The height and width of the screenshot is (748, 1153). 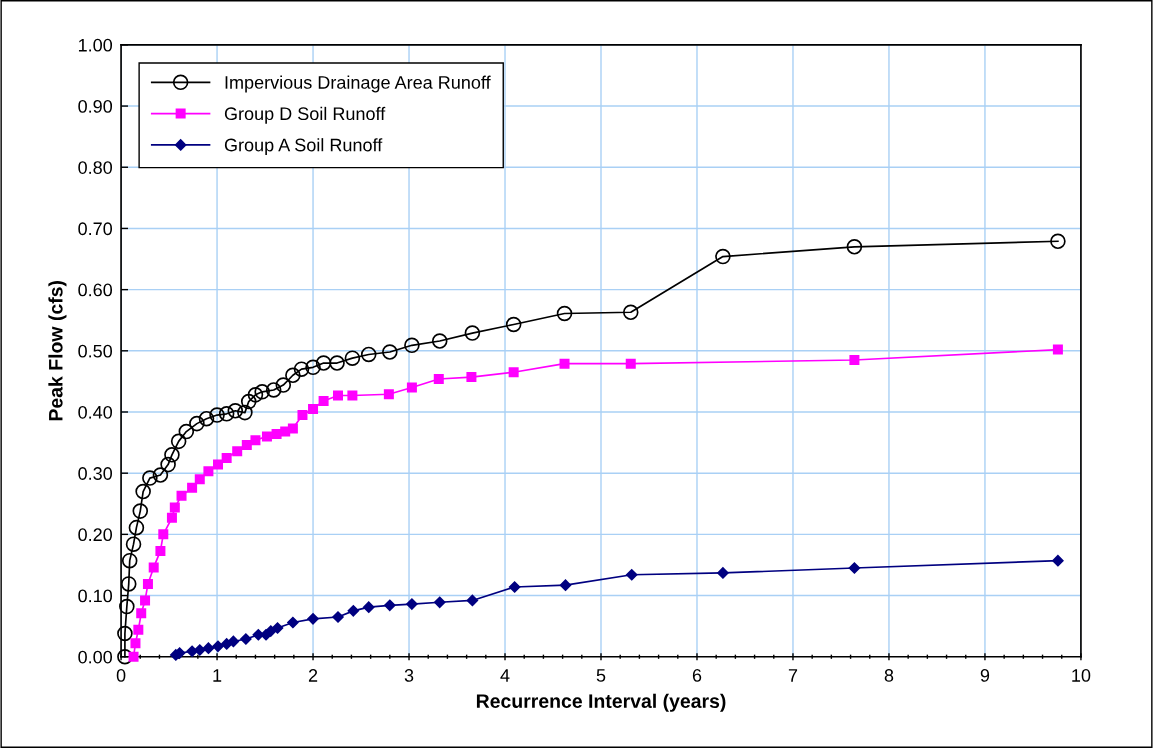 What do you see at coordinates (505, 675) in the screenshot?
I see `x-tick-label: 4` at bounding box center [505, 675].